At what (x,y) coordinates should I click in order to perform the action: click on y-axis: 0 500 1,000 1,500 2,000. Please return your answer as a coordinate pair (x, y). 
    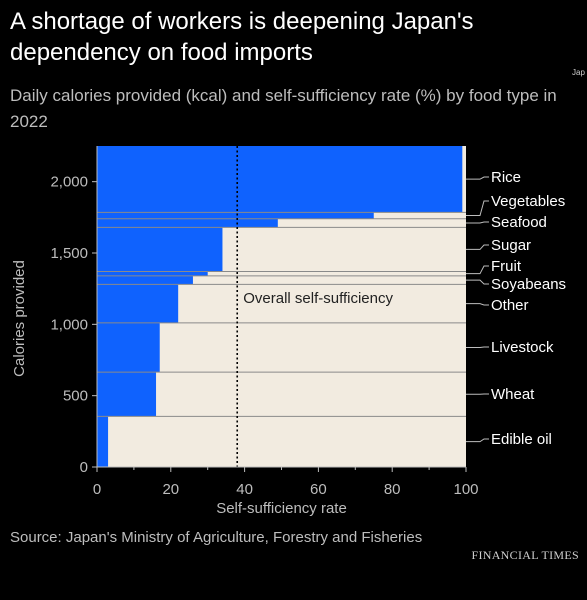
    Looking at the image, I should click on (74, 311).